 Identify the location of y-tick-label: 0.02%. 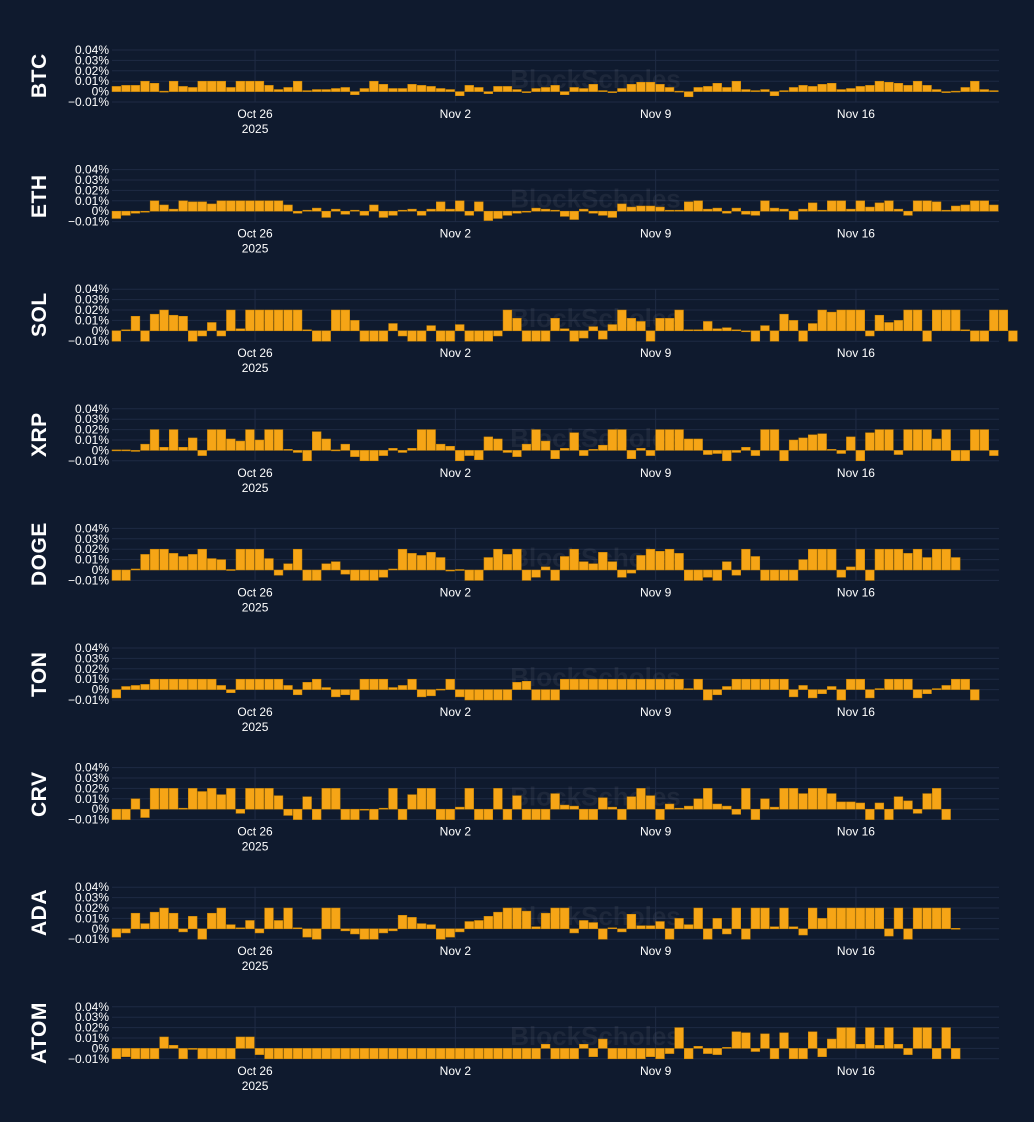
(92, 549).